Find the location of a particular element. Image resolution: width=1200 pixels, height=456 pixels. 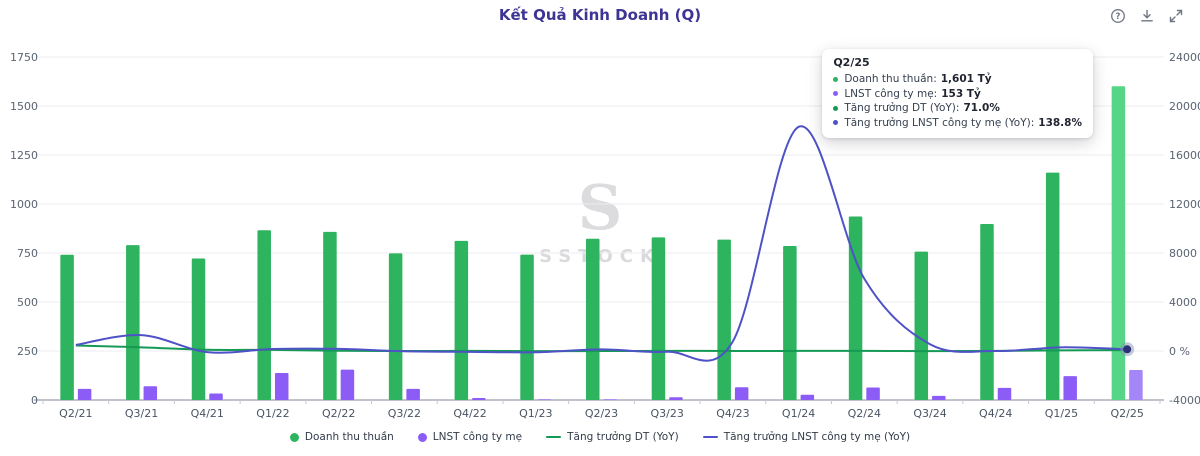

y-axis-label-right: -4000 % is located at coordinates (1184, 400).